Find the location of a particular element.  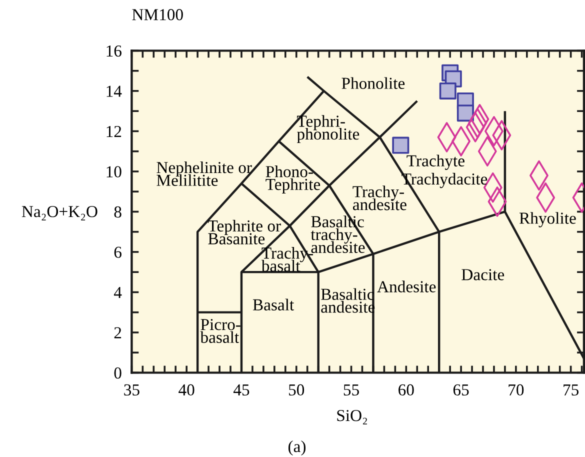

chart-title: NM100 is located at coordinates (157, 14).